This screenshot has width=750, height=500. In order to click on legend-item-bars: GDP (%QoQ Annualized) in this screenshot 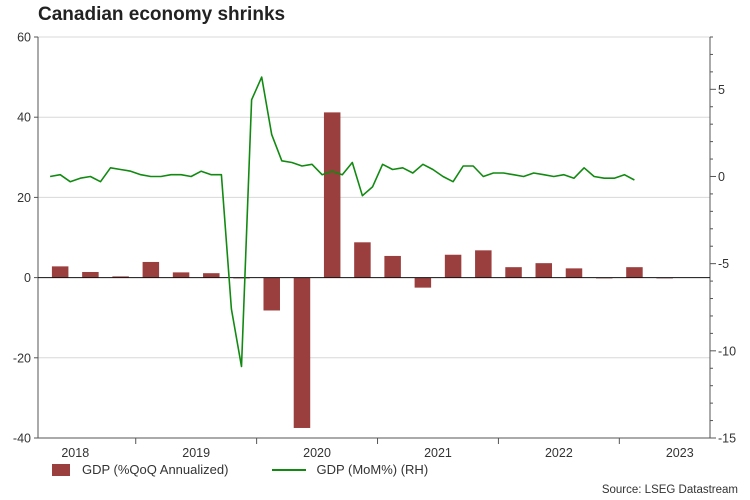, I will do `click(140, 469)`.